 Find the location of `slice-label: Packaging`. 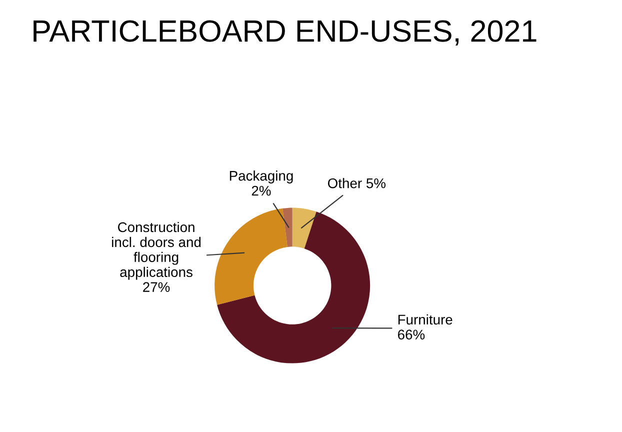

slice-label: Packaging is located at coordinates (261, 177).